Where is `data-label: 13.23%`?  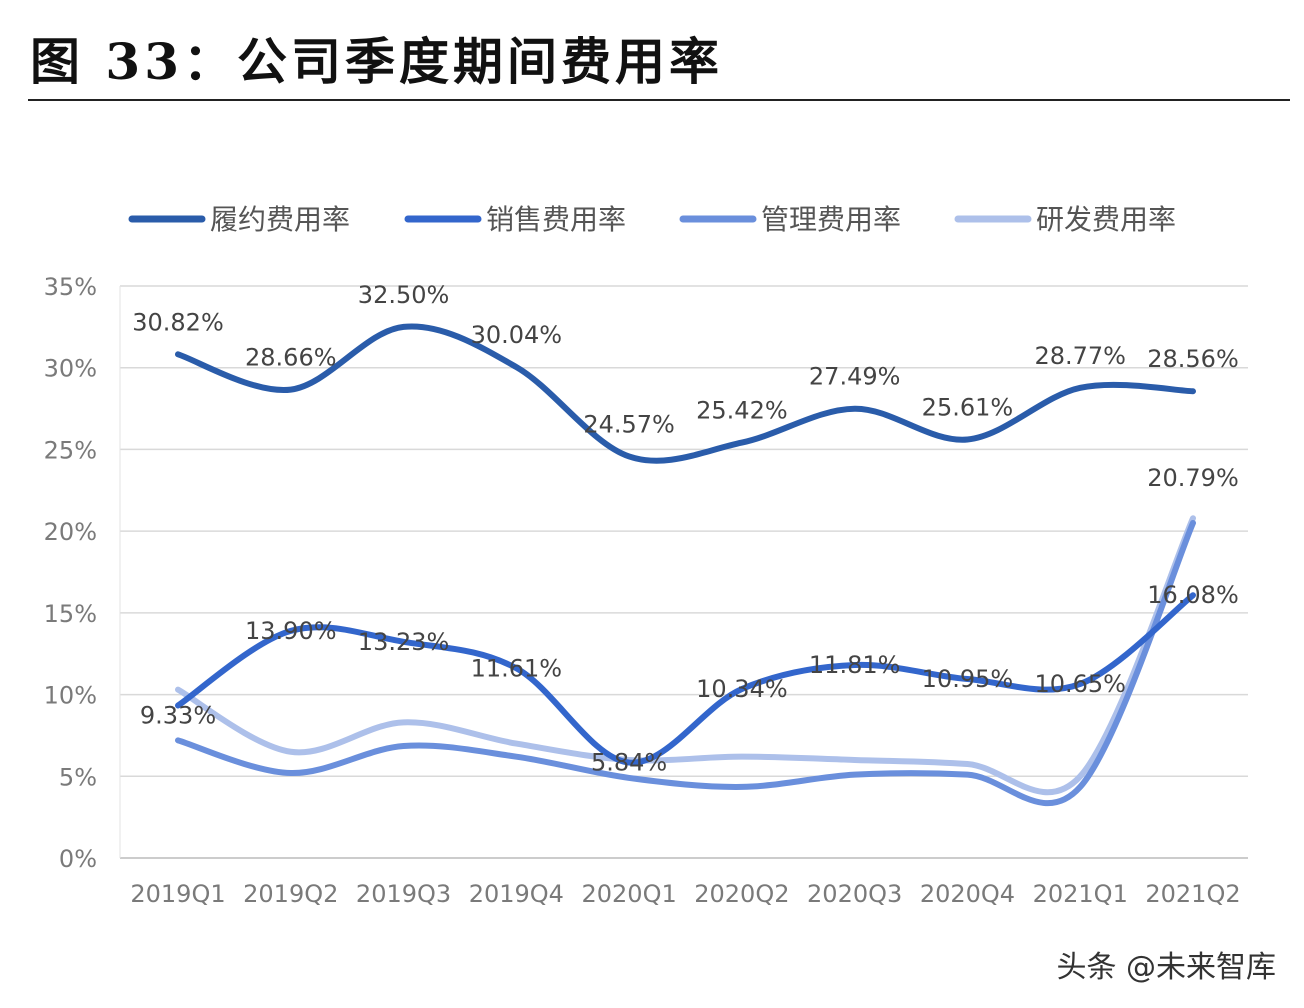
data-label: 13.23% is located at coordinates (404, 642).